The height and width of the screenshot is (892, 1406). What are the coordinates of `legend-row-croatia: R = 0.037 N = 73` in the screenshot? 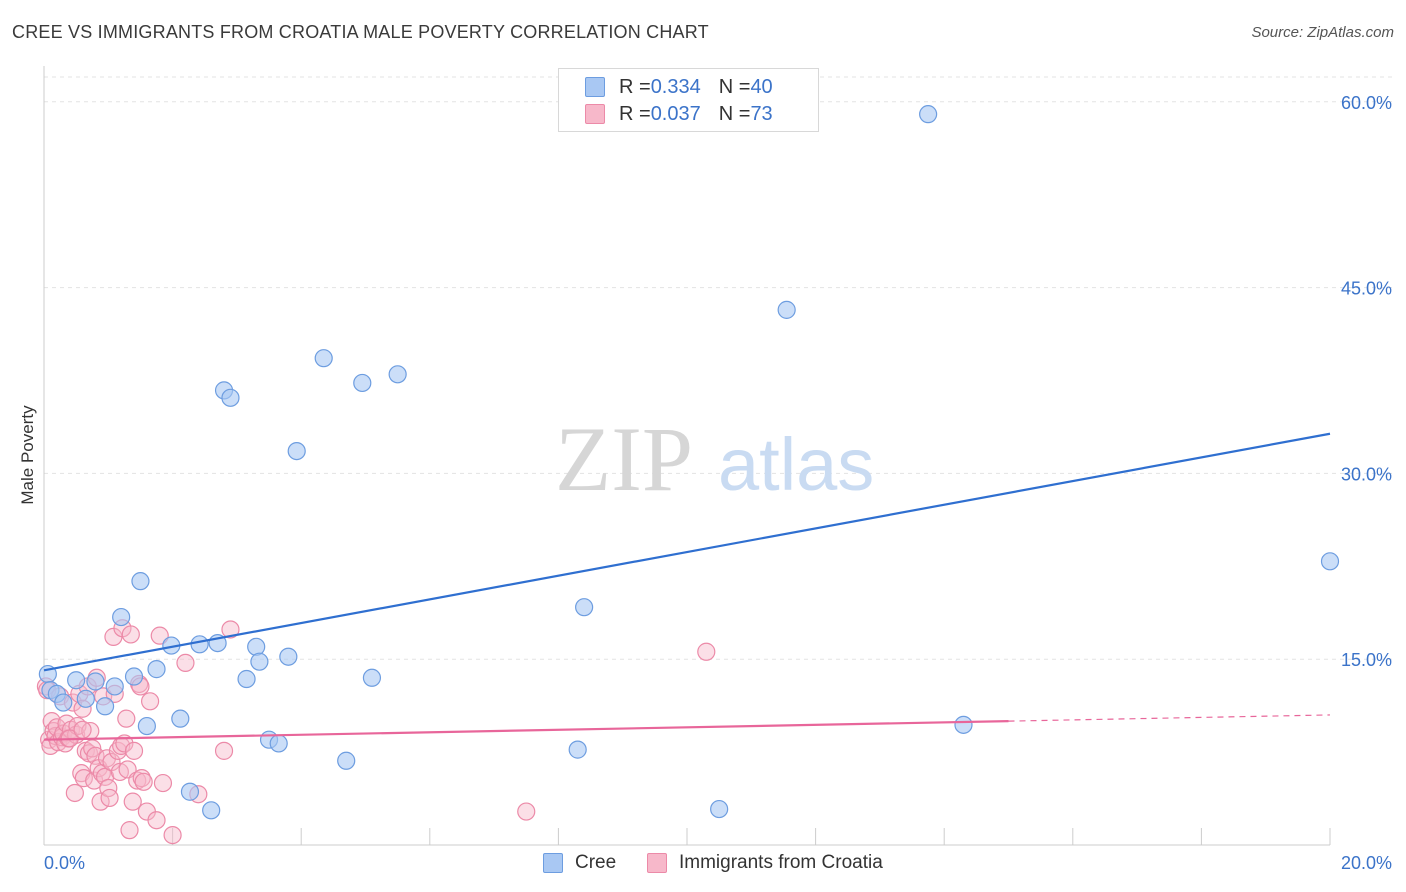 It's located at (679, 114).